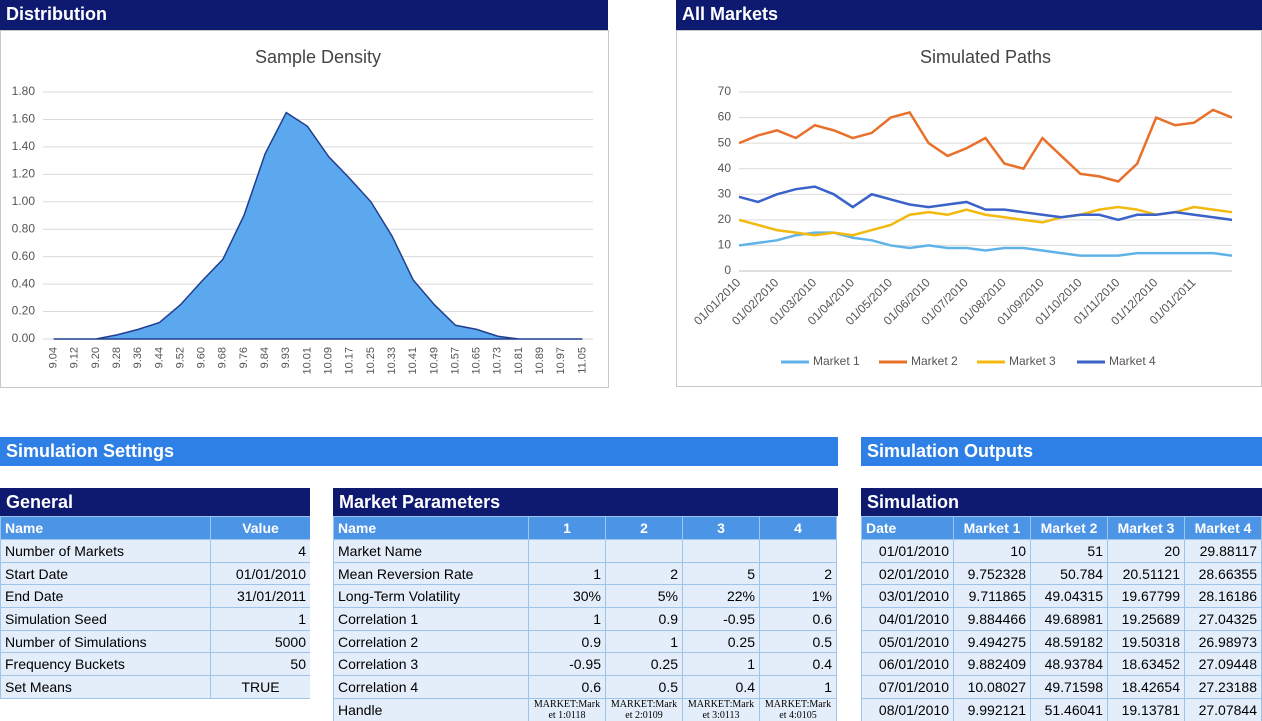 This screenshot has width=1262, height=721. Describe the element at coordinates (1069, 664) in the screenshot. I see `table-cell: 48.93784` at that location.